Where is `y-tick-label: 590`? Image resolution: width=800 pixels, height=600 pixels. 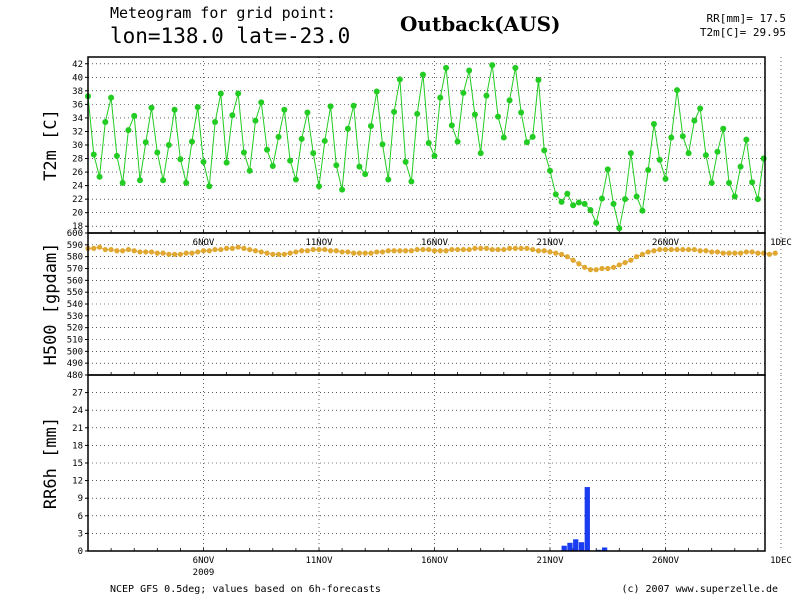
y-tick-label: 590 is located at coordinates (75, 246).